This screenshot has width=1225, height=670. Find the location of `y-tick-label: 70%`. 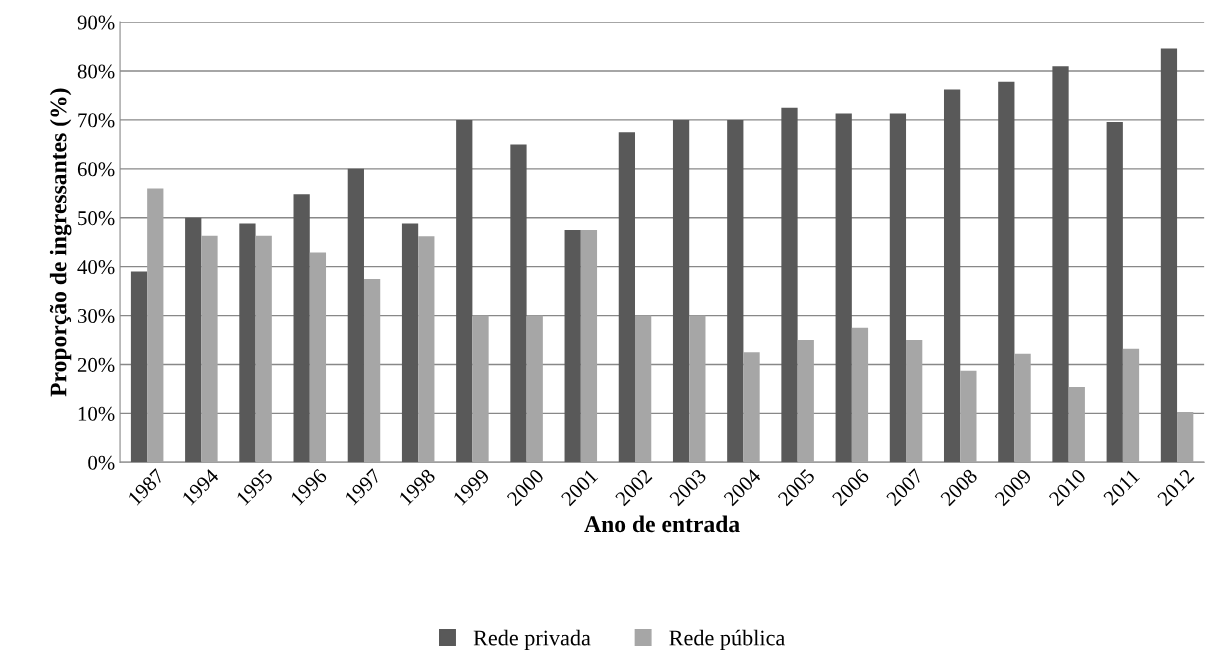

y-tick-label: 70% is located at coordinates (96, 120).